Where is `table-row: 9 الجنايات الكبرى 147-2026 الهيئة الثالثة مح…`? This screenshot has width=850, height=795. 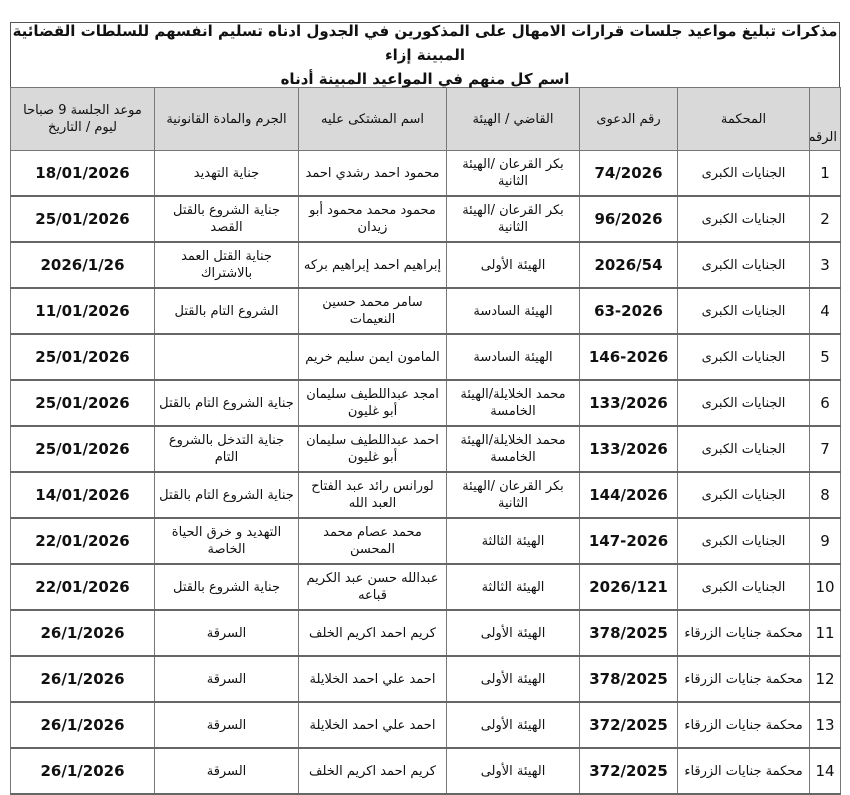
table-row: 9 الجنايات الكبرى 147-2026 الهيئة الثالثة مح… is located at coordinates (425, 541).